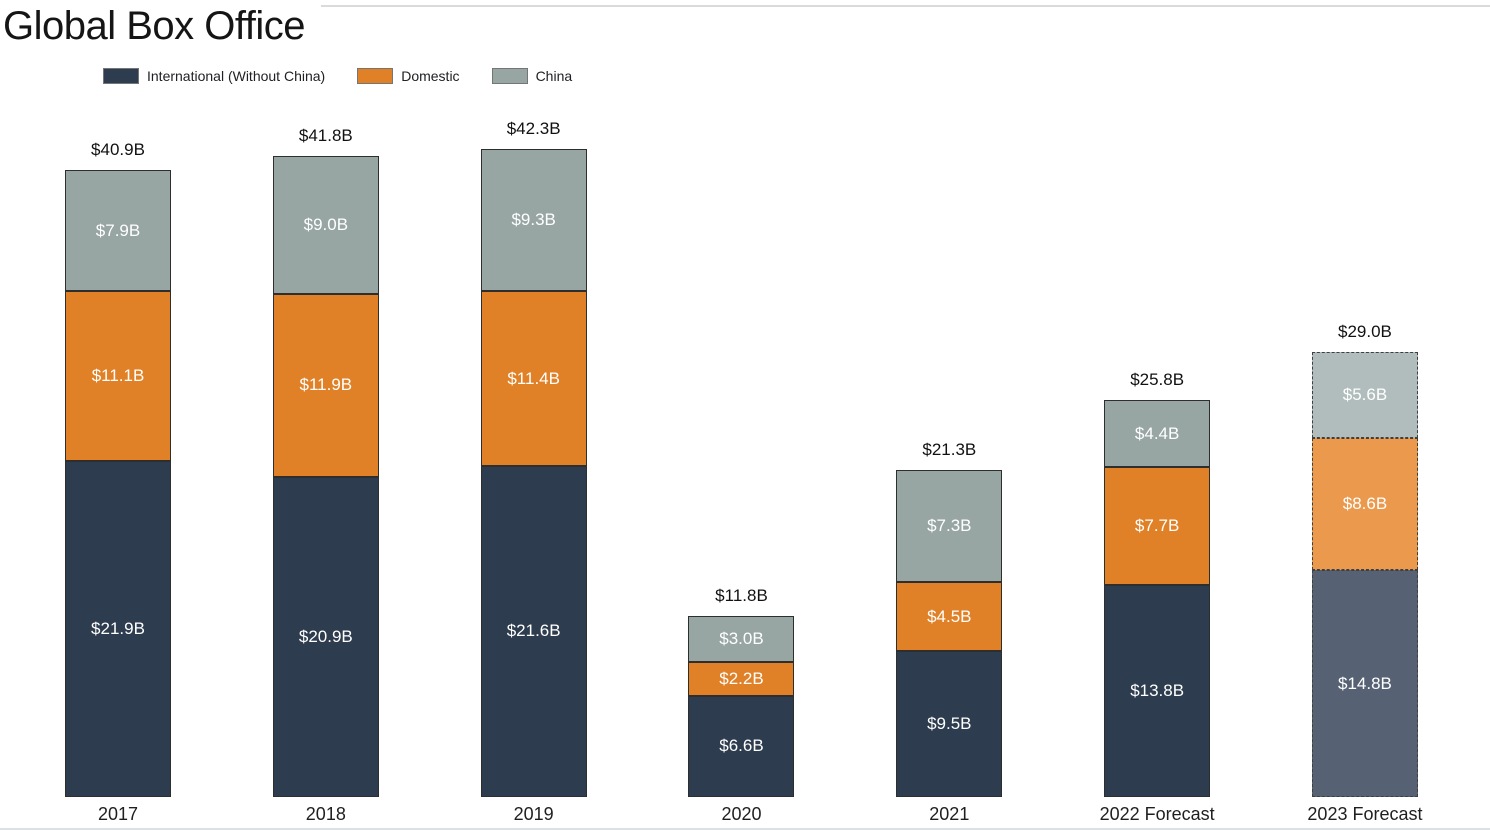 The width and height of the screenshot is (1490, 830). I want to click on bar-total-label: $42.3B, so click(533, 128).